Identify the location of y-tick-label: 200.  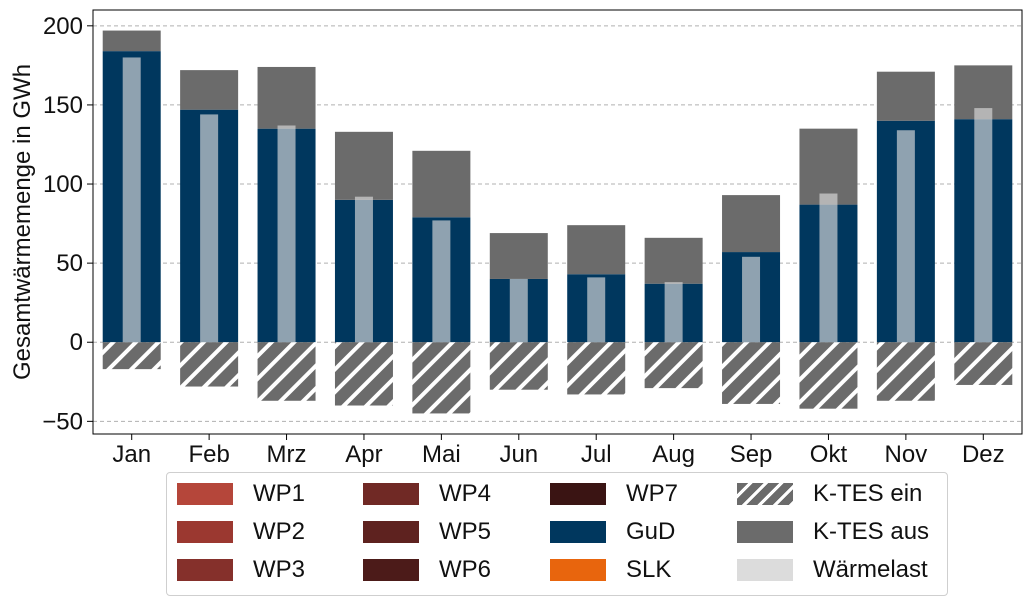
(63, 26).